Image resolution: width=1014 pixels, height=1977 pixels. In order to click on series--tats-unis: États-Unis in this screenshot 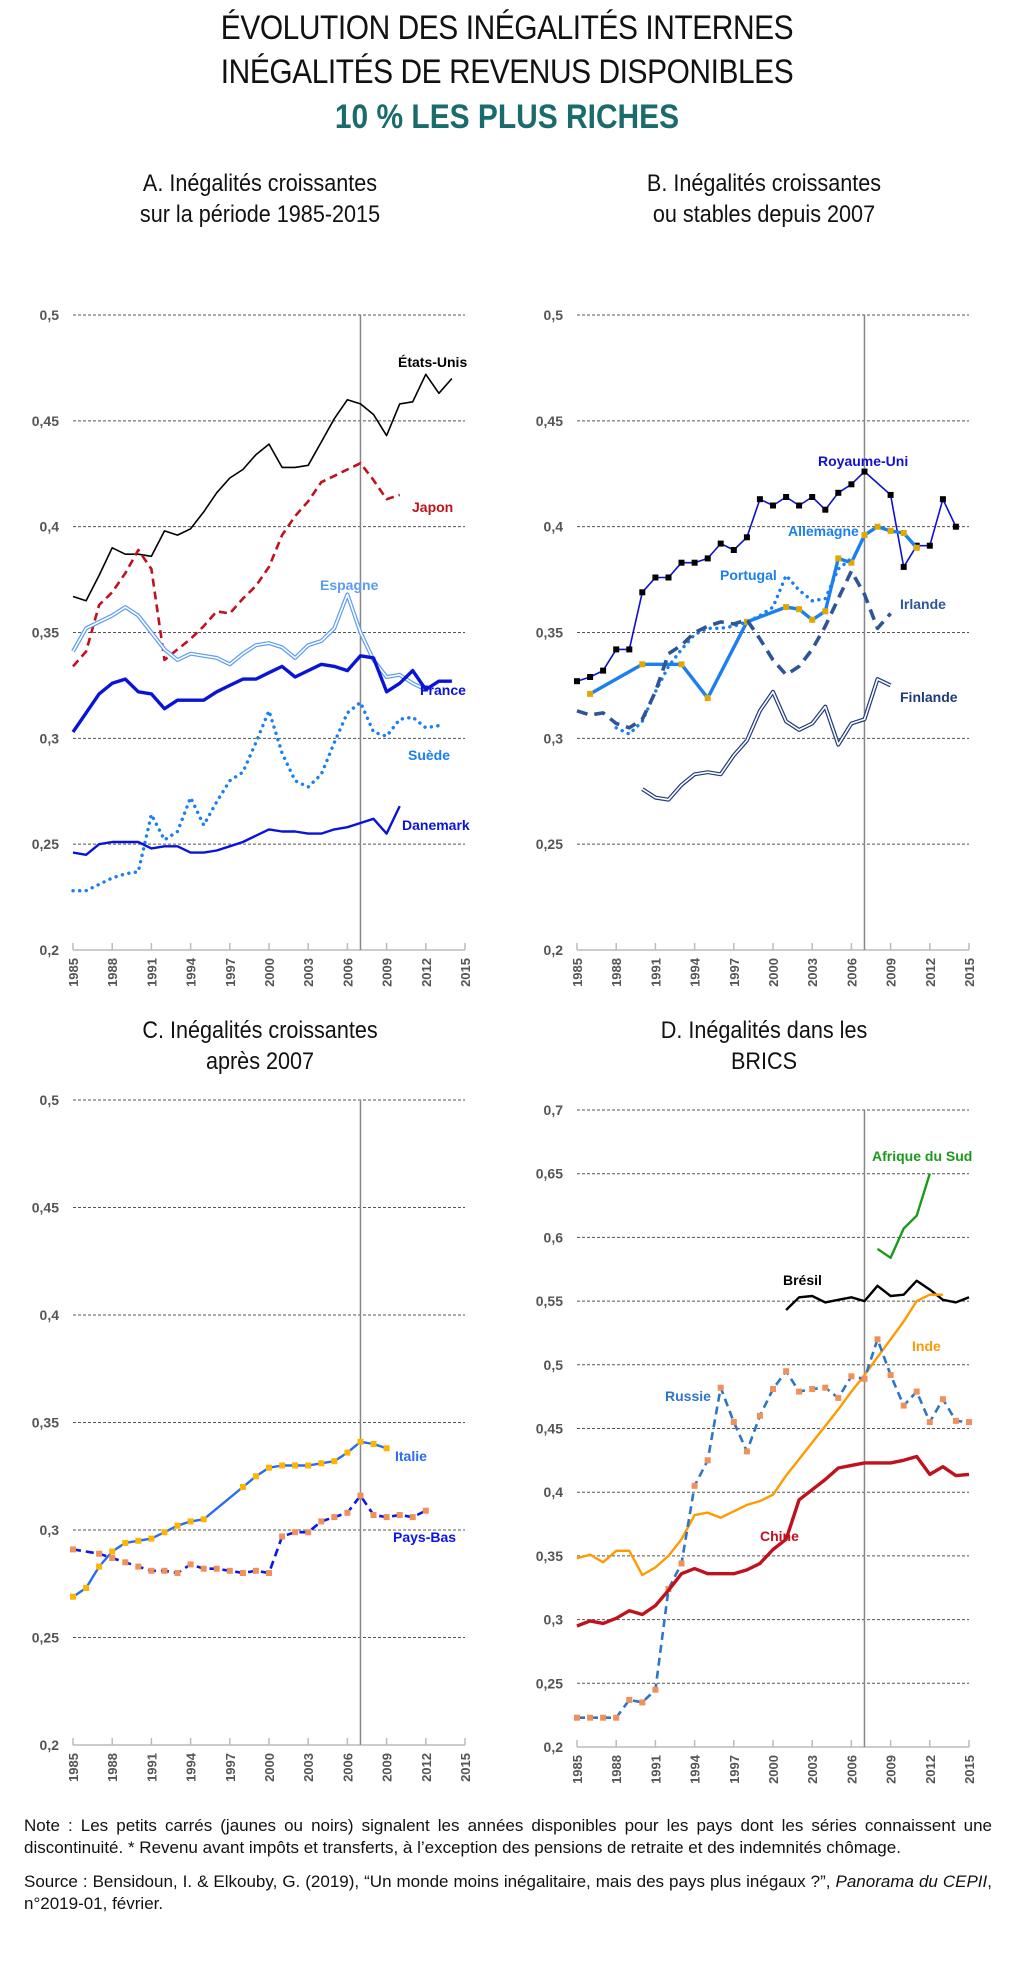, I will do `click(269, 478)`.